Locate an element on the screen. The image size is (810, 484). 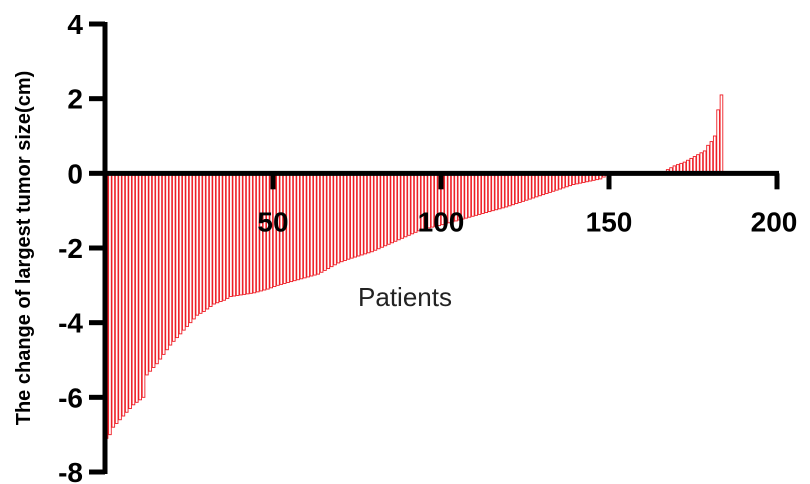
y-ticks-group: 4 2 0 -2 -4 -6 -8 is located at coordinates (81, 246).